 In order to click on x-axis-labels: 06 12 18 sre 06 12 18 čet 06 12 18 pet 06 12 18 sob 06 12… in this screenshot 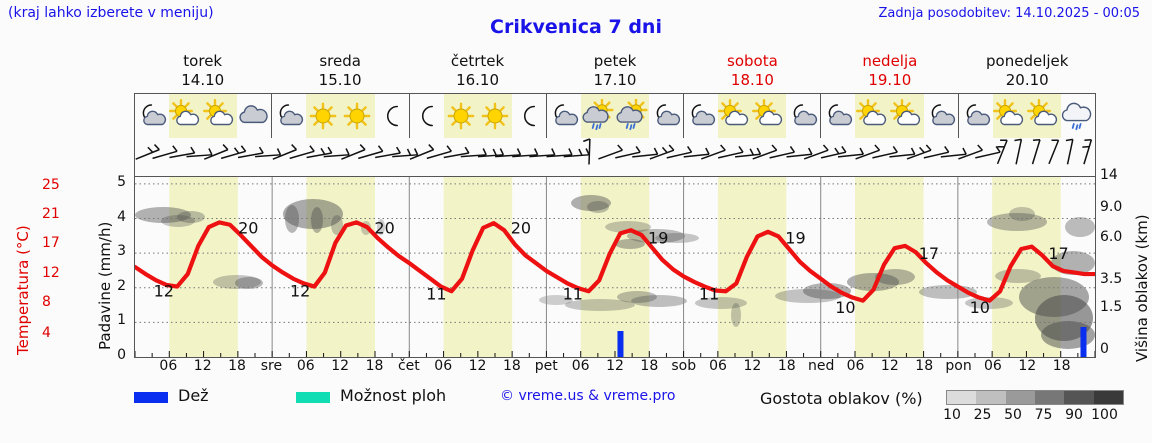, I will do `click(615, 368)`.